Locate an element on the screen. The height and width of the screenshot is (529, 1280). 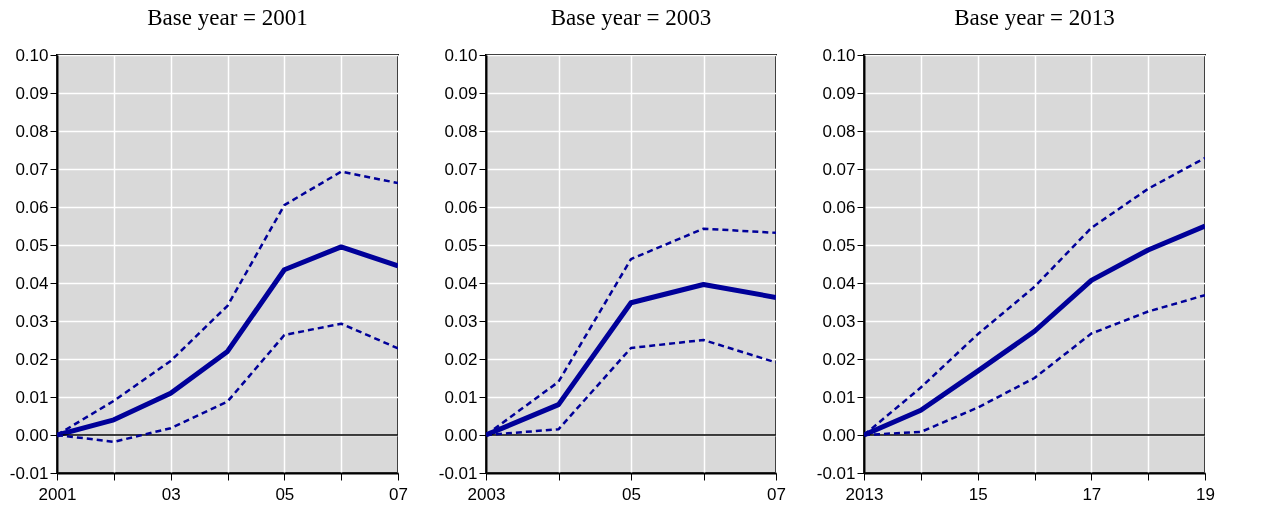
chart-title: Base year = 2001 is located at coordinates (227, 17).